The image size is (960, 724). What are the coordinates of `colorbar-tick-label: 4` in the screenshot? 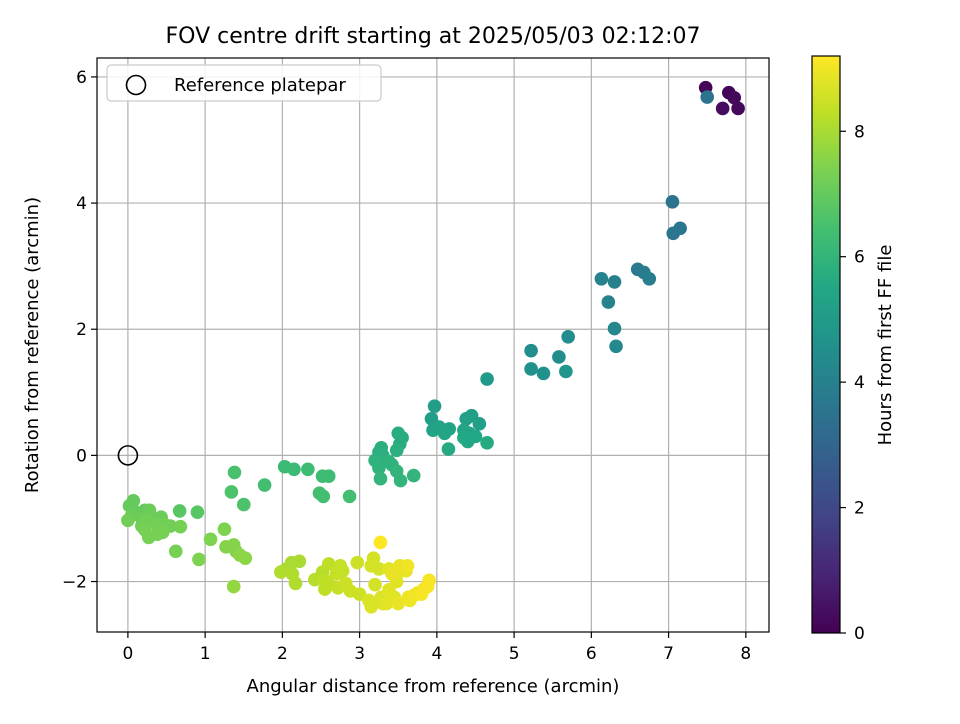 It's located at (859, 383).